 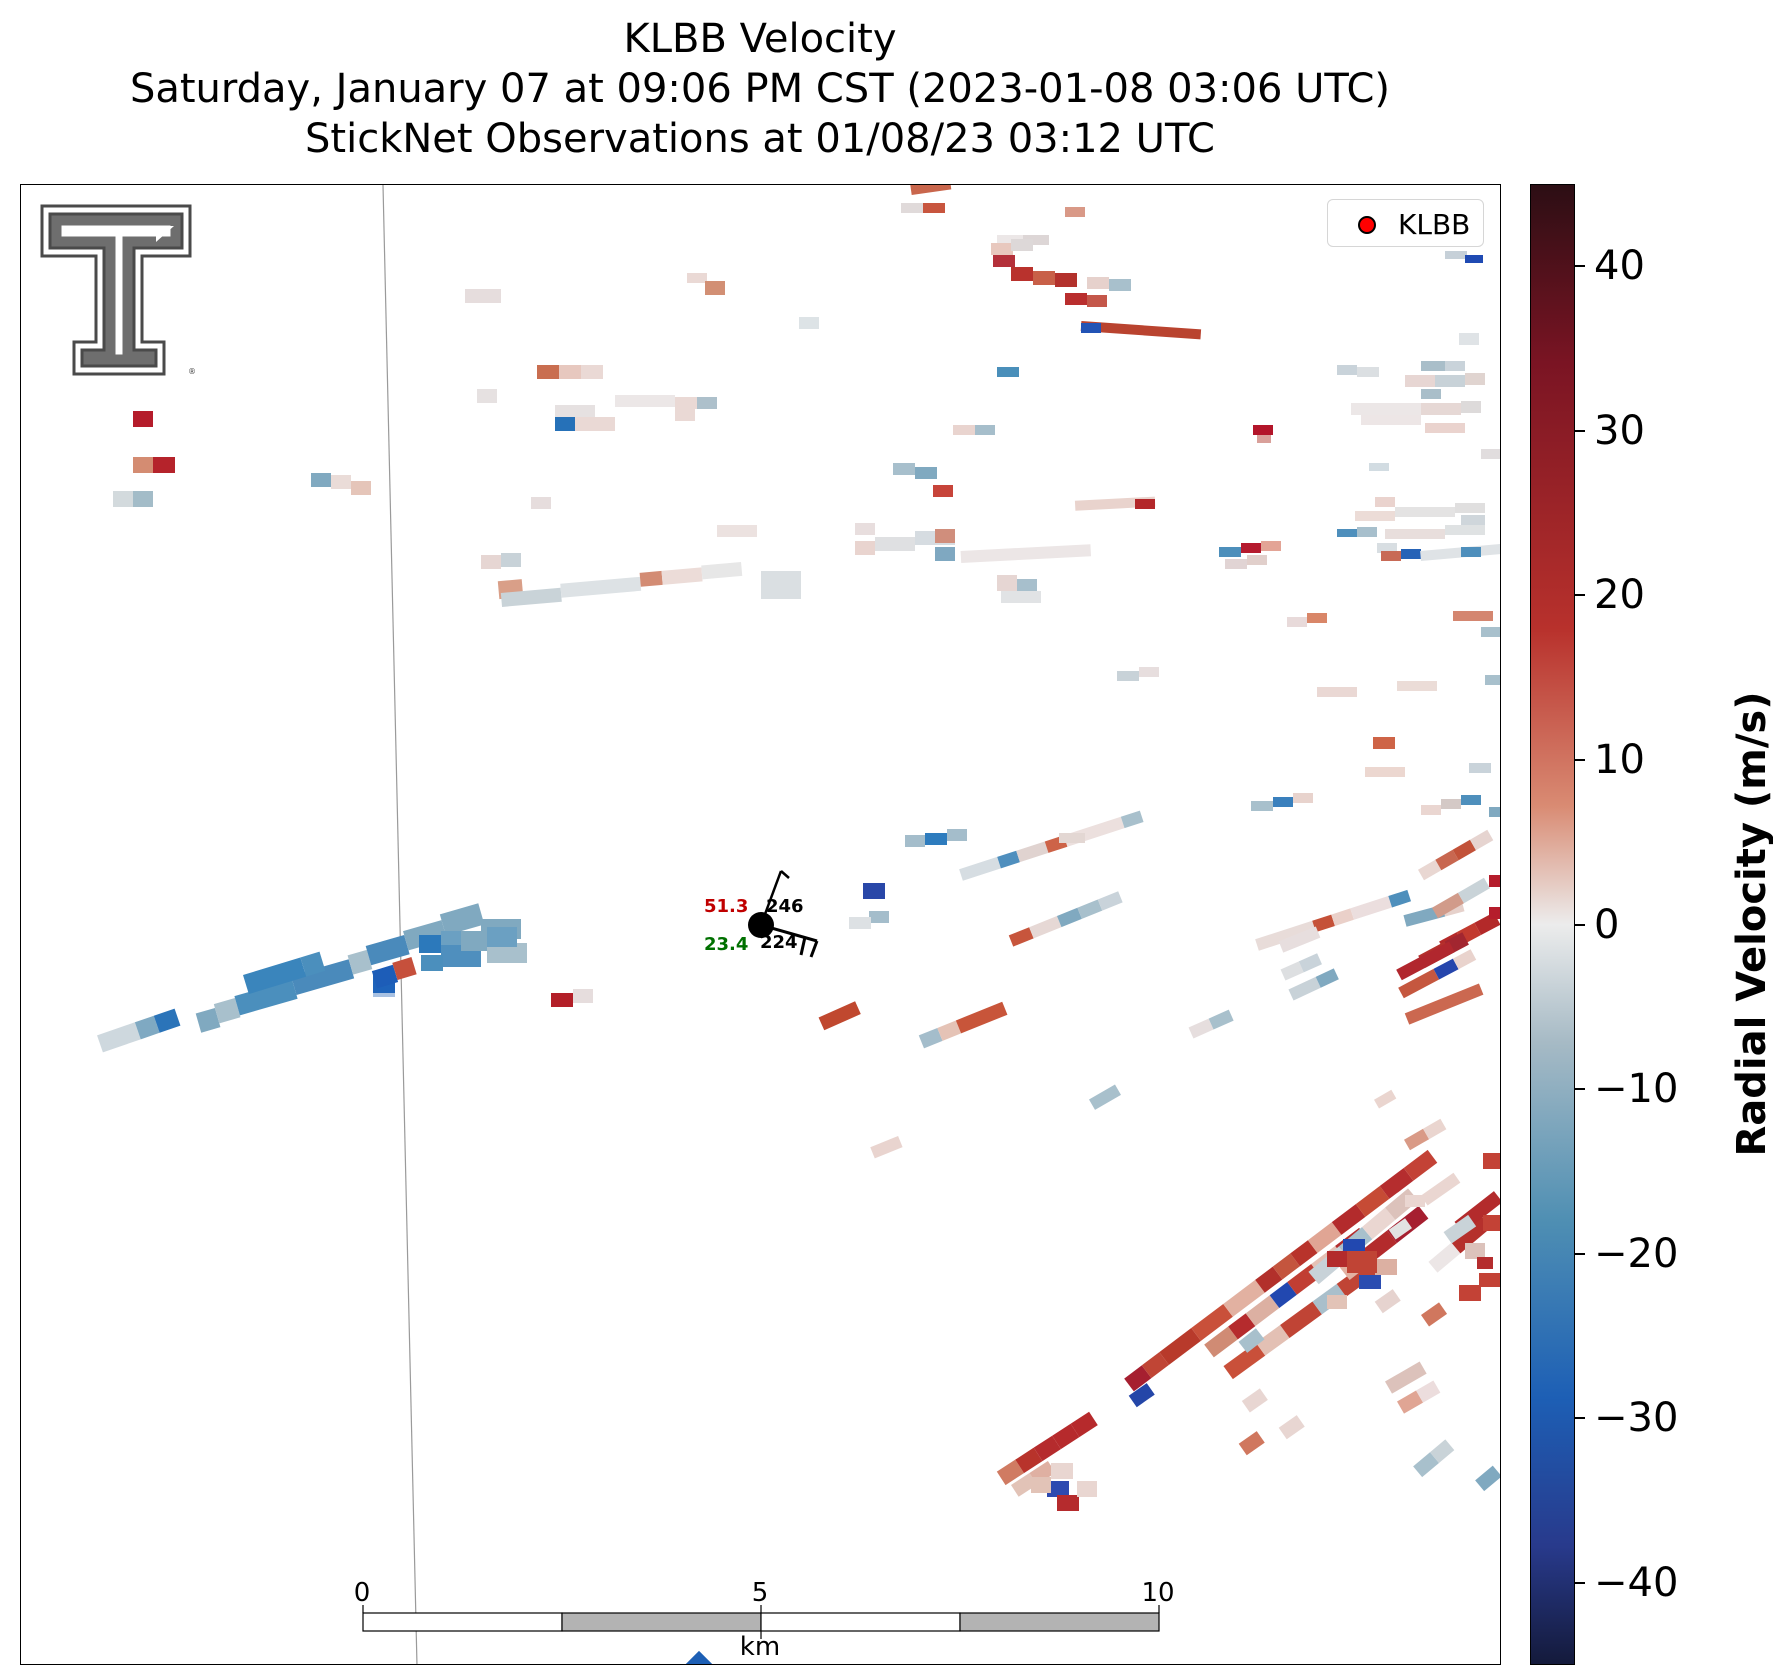 I want to click on colorbar-tick-label: 20, so click(x=1619, y=595).